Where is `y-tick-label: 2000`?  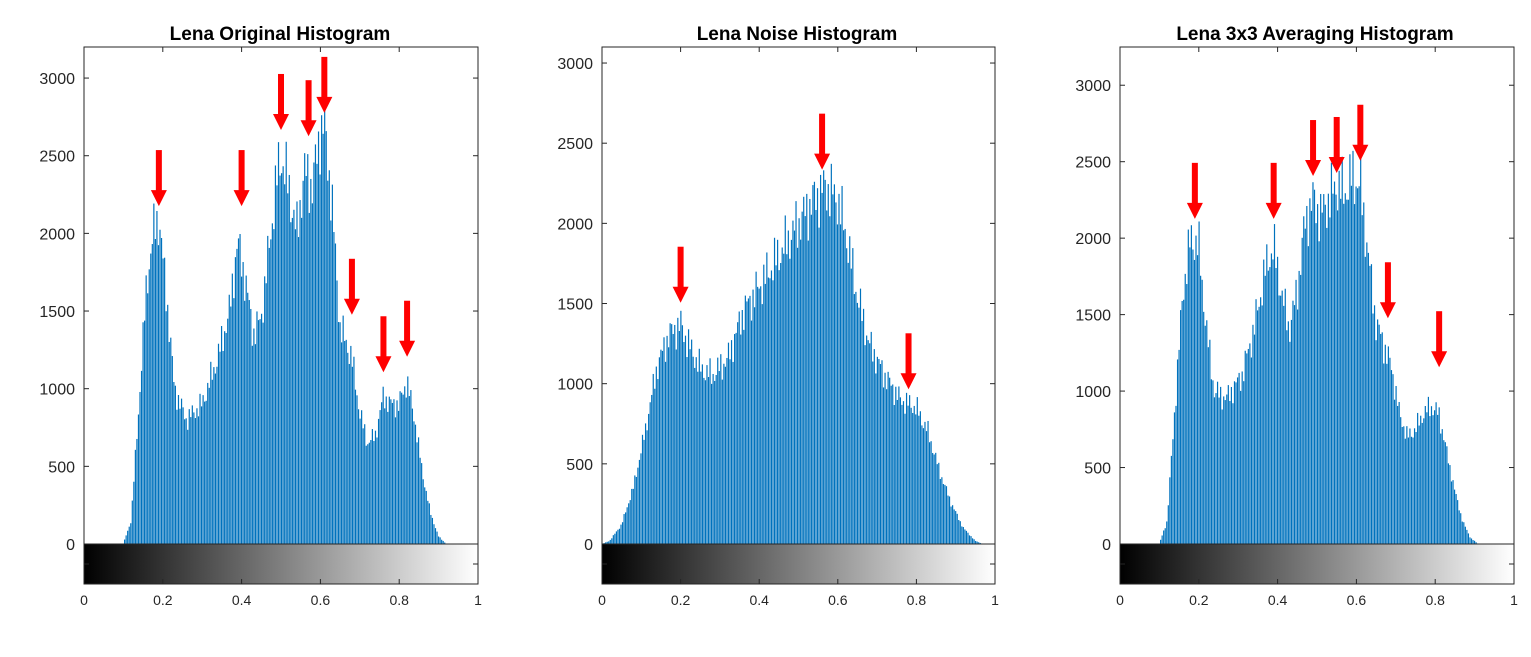
y-tick-label: 2000 is located at coordinates (1093, 239).